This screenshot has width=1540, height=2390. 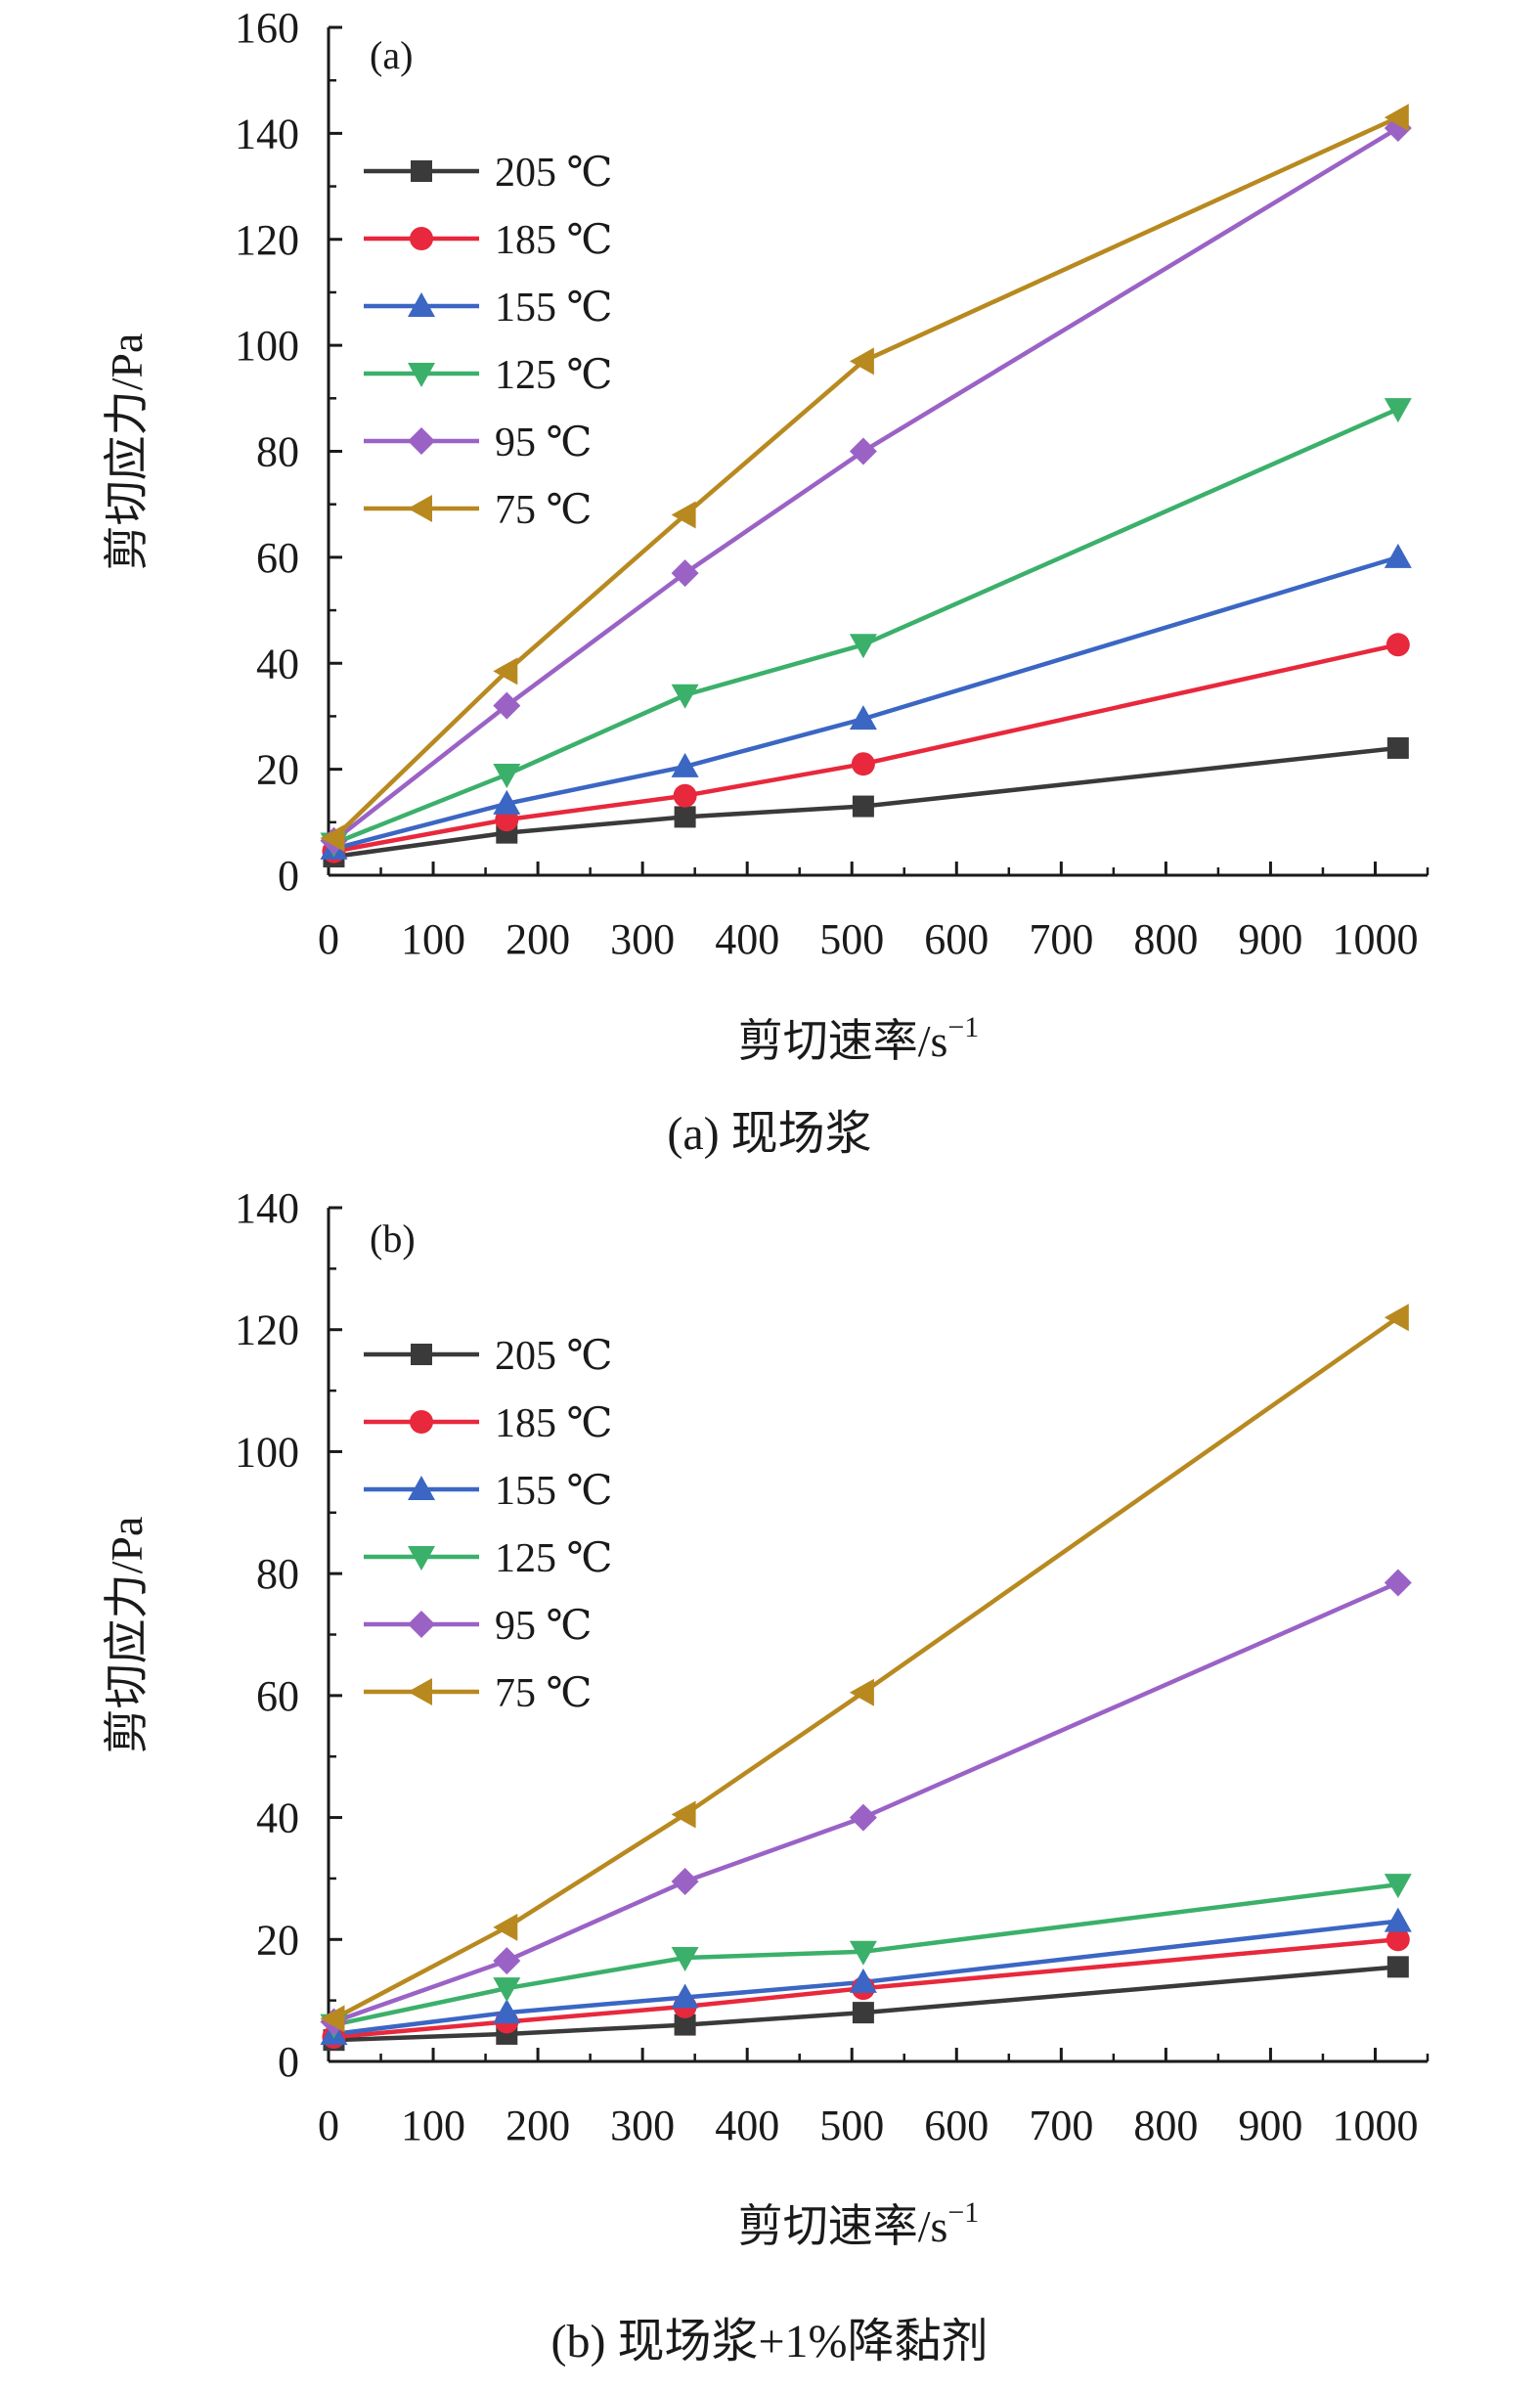 I want to click on legend-label: 95 ℃, so click(x=543, y=443).